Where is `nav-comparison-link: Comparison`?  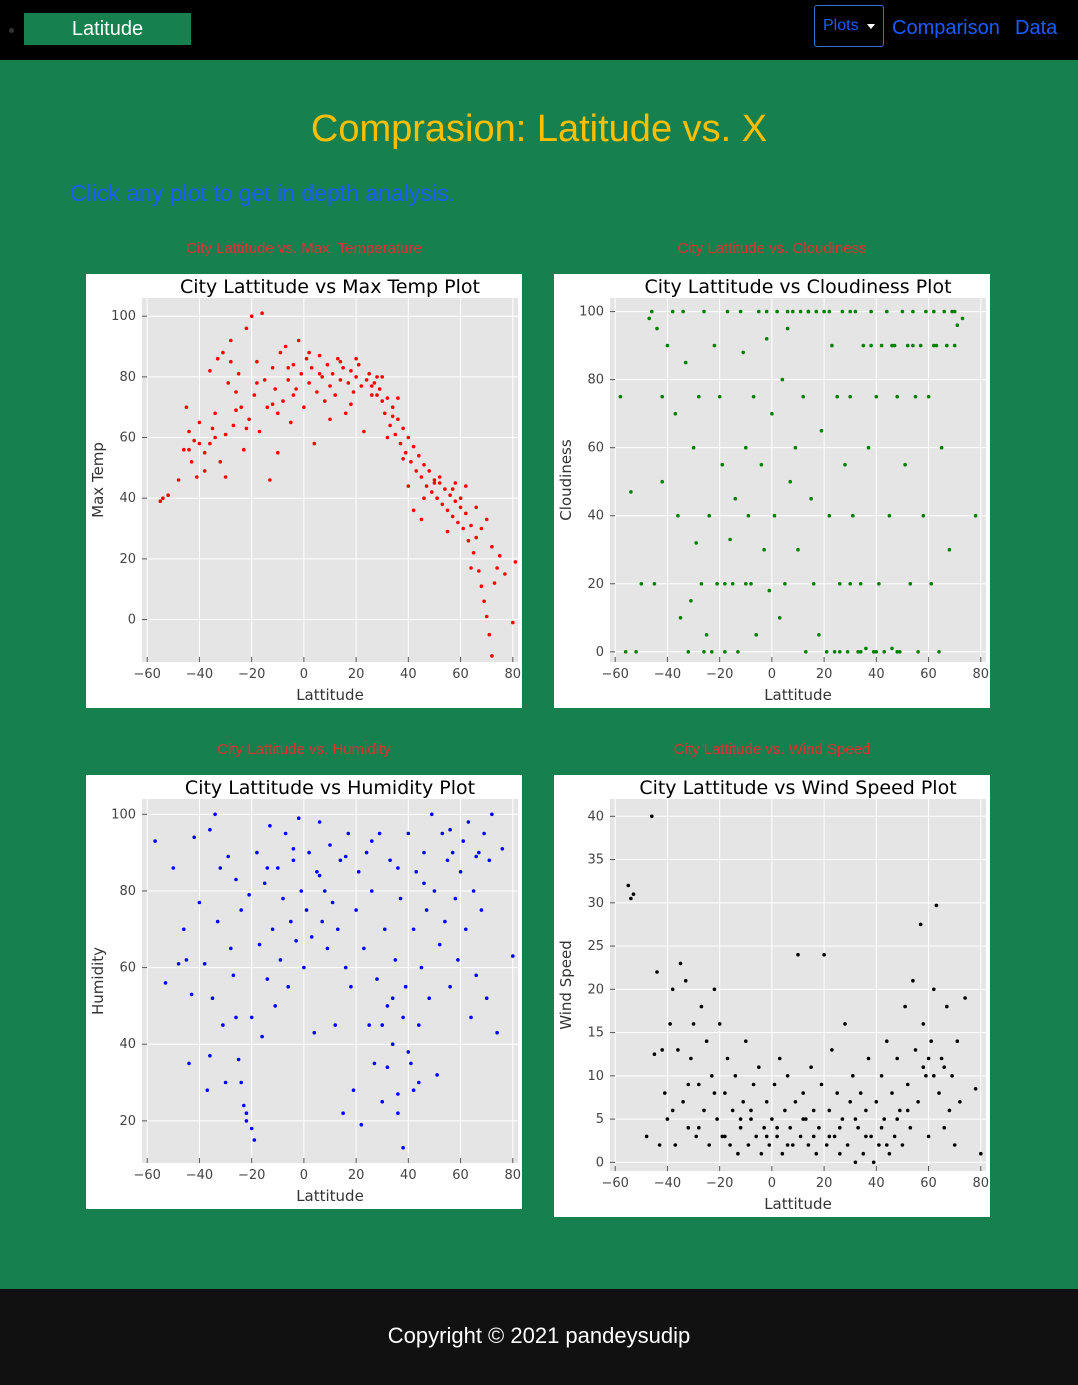 nav-comparison-link: Comparison is located at coordinates (946, 28).